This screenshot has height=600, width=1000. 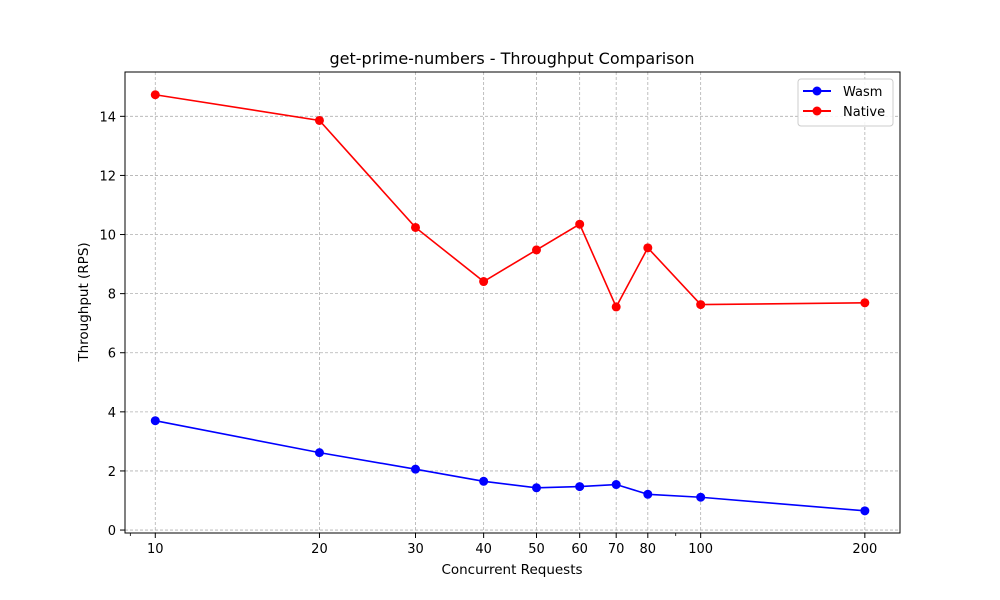 I want to click on y-tick-label: 10, so click(x=107, y=236).